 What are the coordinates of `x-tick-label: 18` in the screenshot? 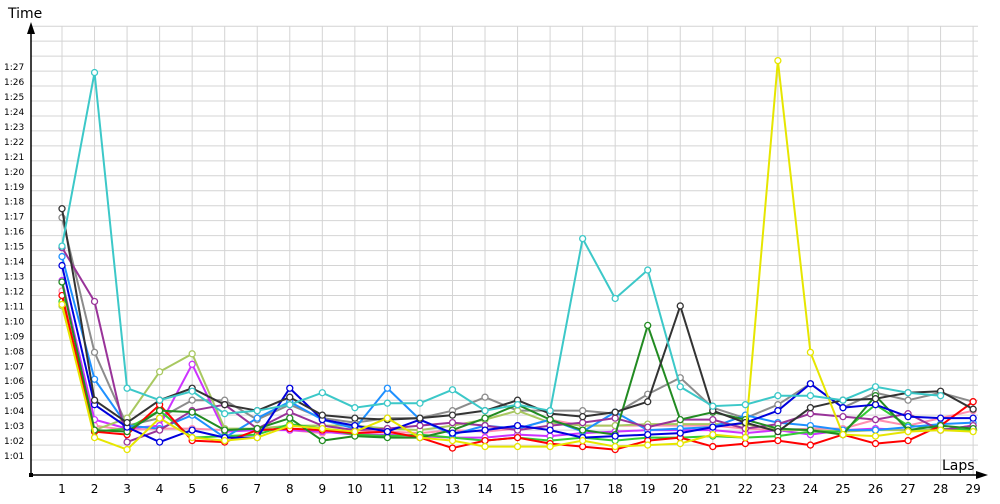 It's located at (615, 489).